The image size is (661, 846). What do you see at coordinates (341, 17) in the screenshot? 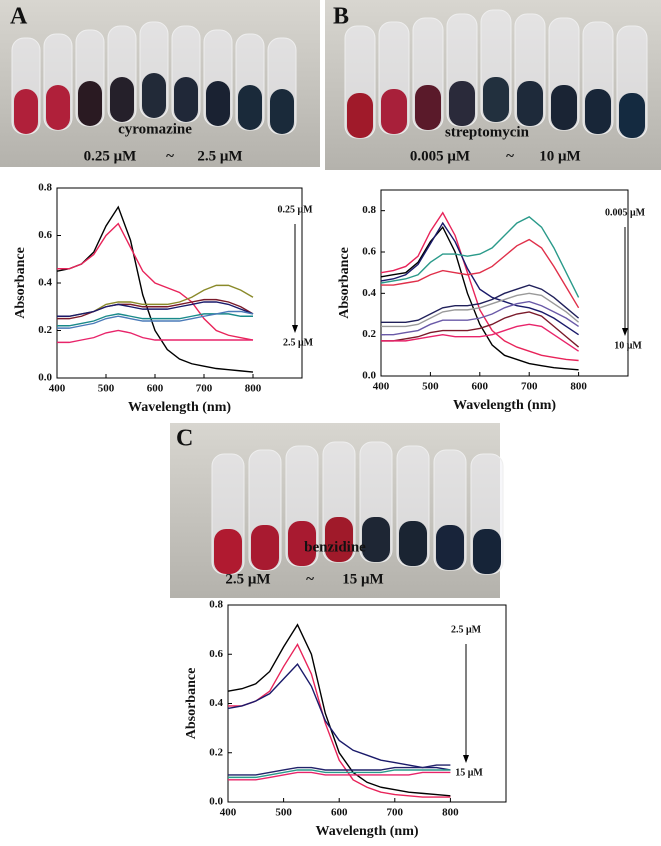
I see `panel-letter: B` at bounding box center [341, 17].